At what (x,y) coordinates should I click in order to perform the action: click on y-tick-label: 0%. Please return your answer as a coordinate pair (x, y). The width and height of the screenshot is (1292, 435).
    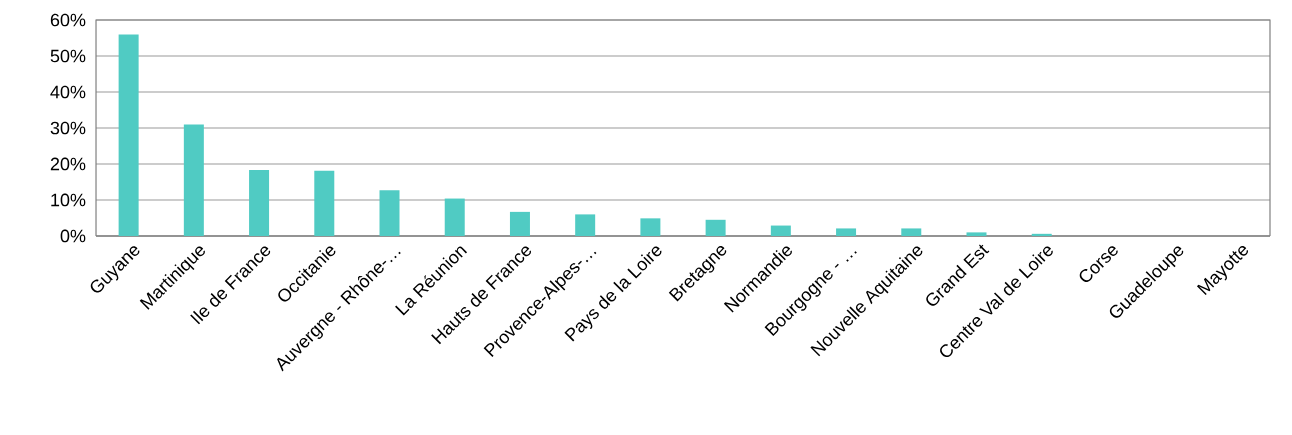
    Looking at the image, I should click on (73, 236).